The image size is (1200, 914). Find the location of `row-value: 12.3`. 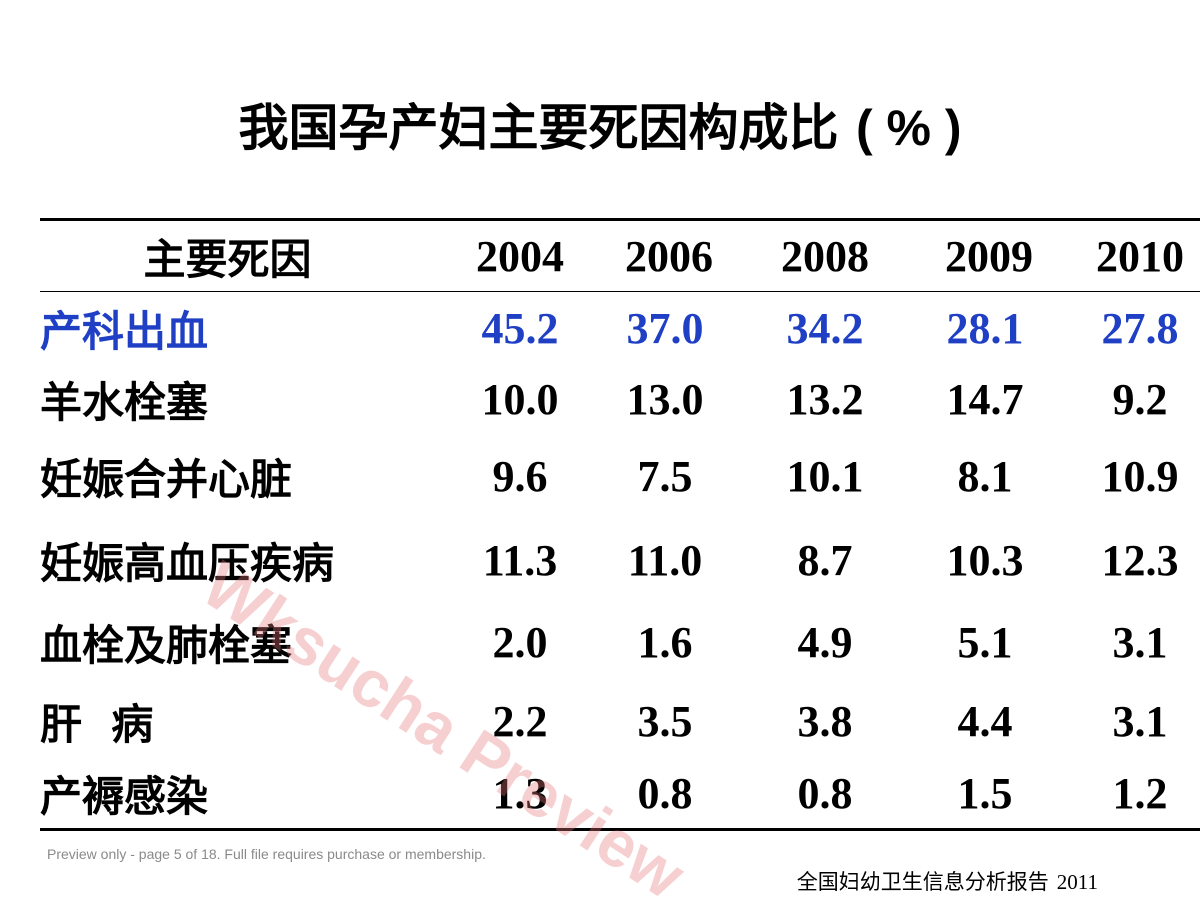

row-value: 12.3 is located at coordinates (1140, 560).